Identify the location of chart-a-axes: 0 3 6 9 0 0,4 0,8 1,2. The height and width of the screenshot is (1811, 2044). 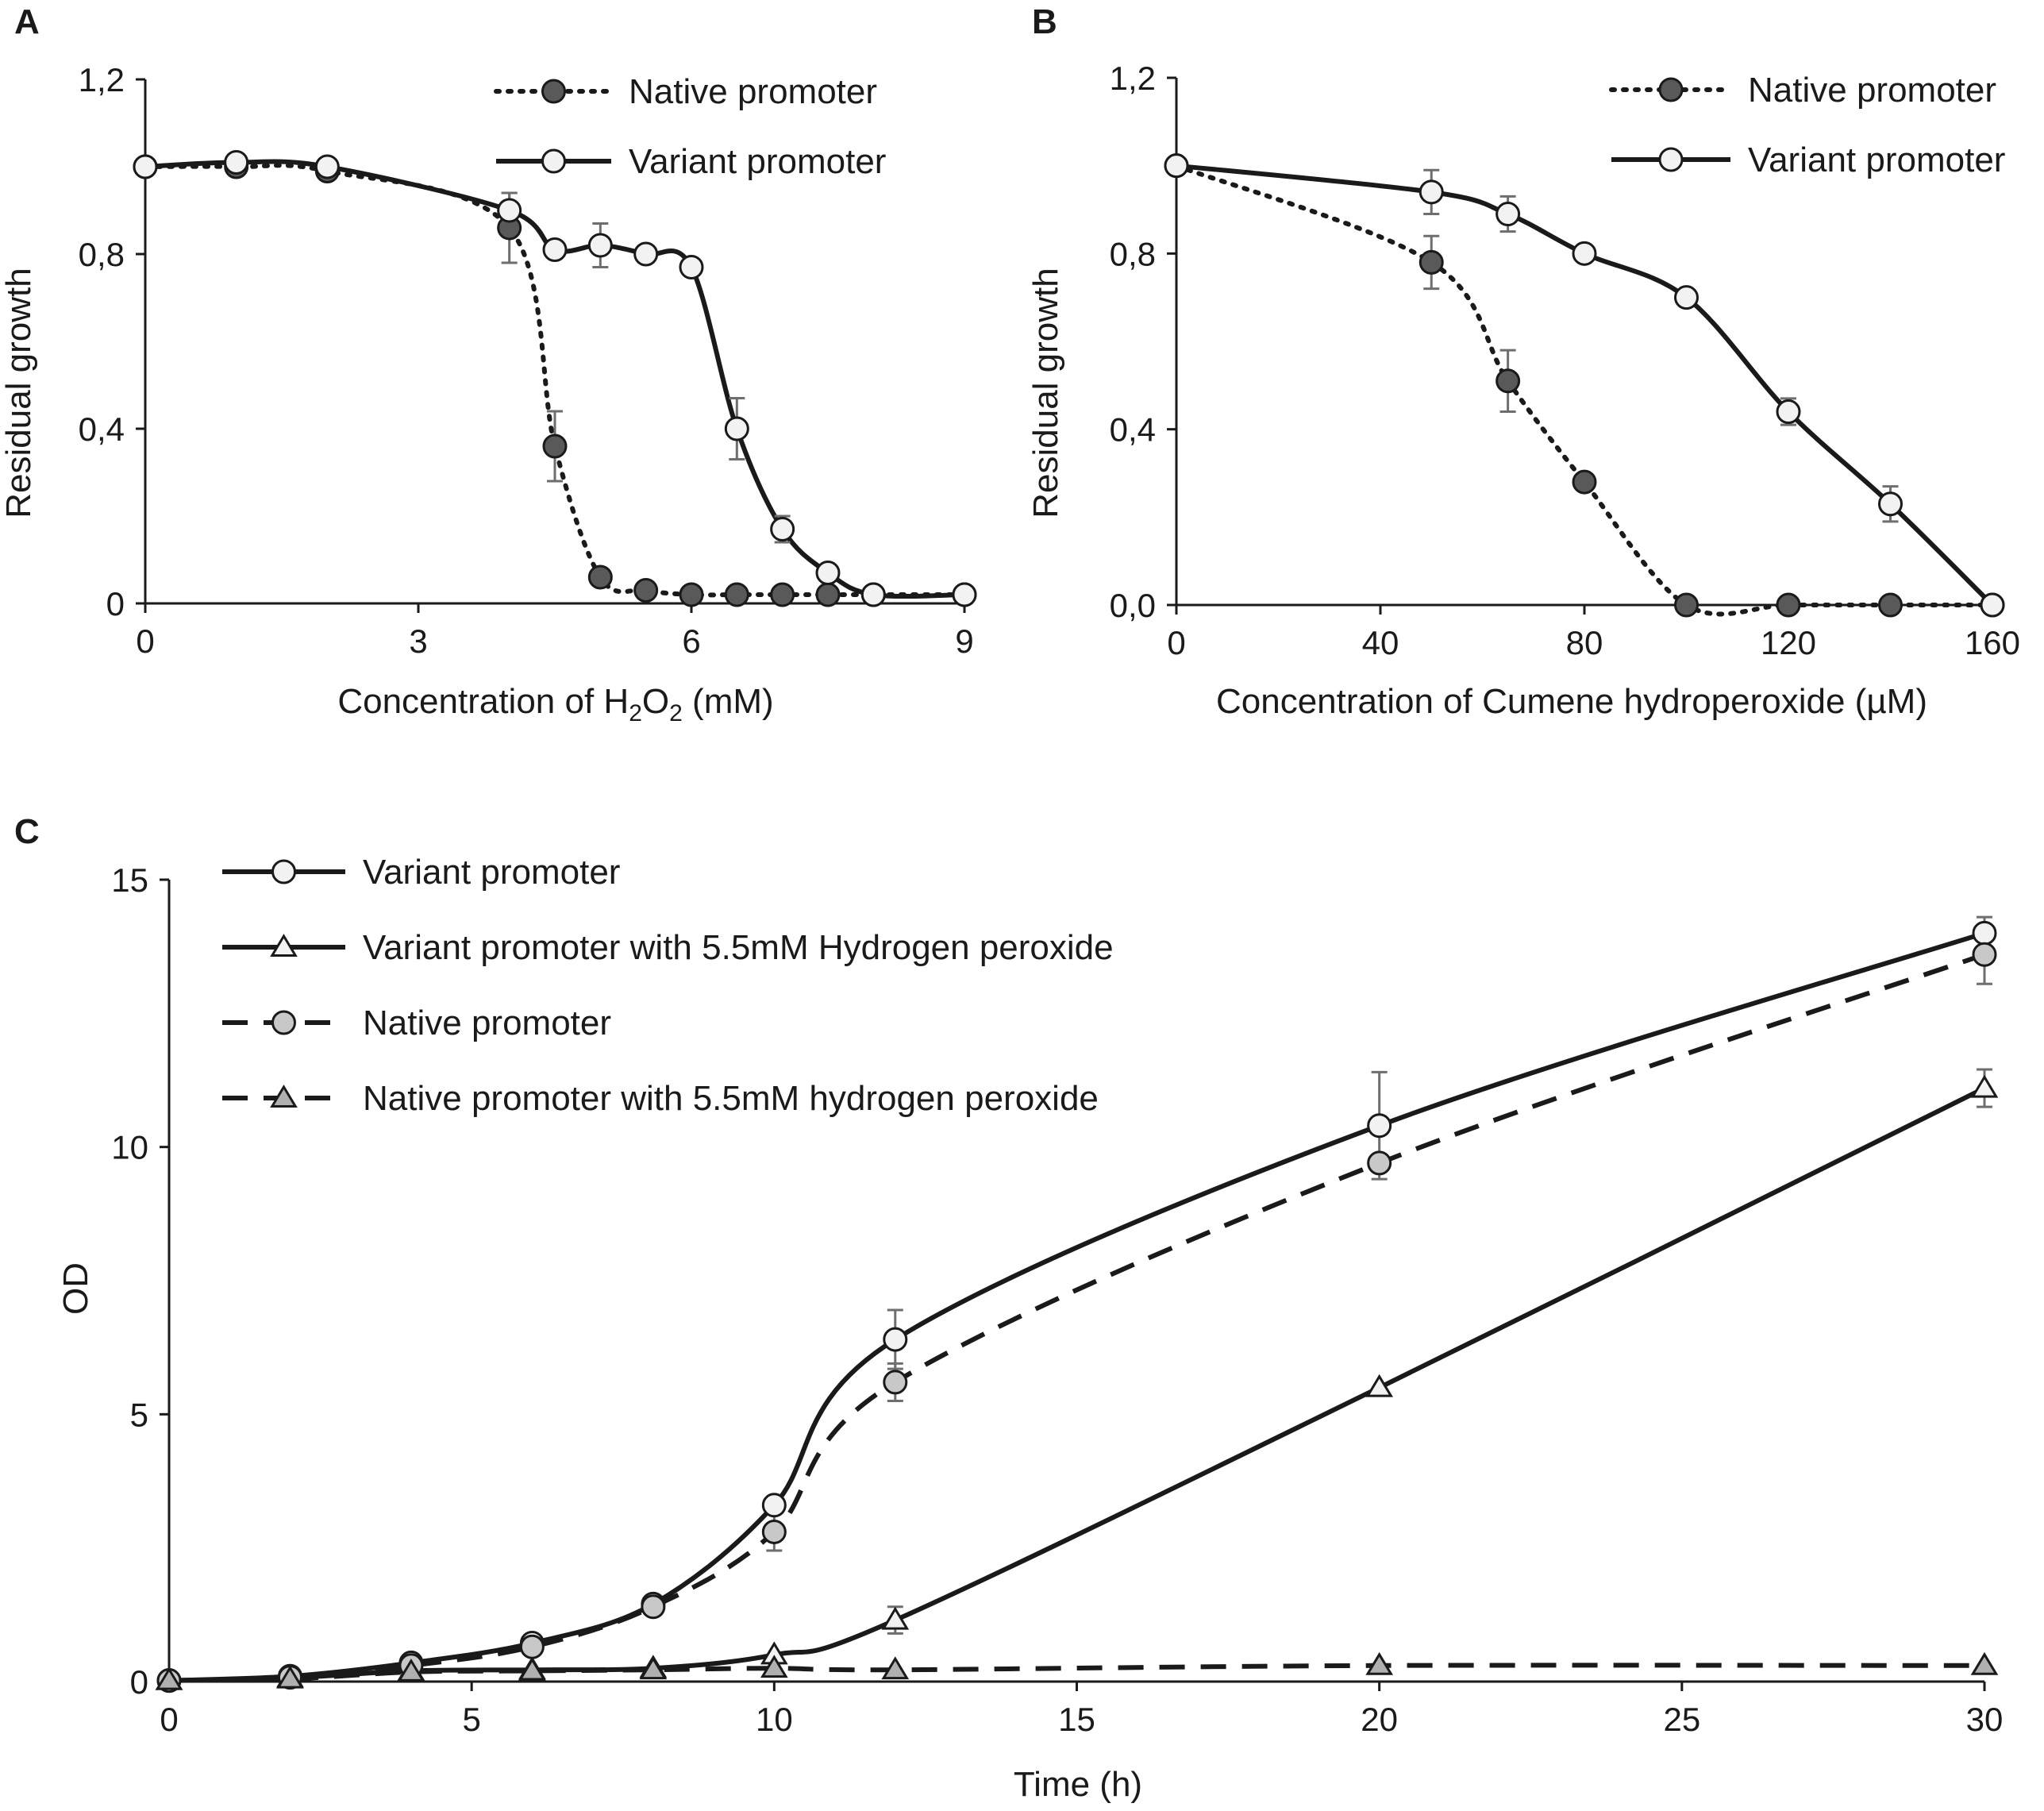
(526, 360).